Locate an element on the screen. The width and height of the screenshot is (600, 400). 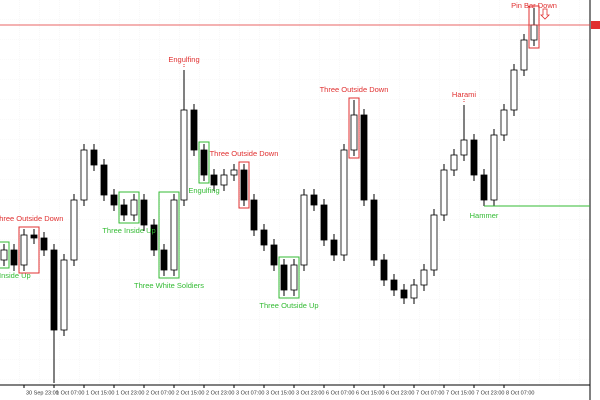
x-tick-label: 6 Oct 07:00 is located at coordinates (340, 393).